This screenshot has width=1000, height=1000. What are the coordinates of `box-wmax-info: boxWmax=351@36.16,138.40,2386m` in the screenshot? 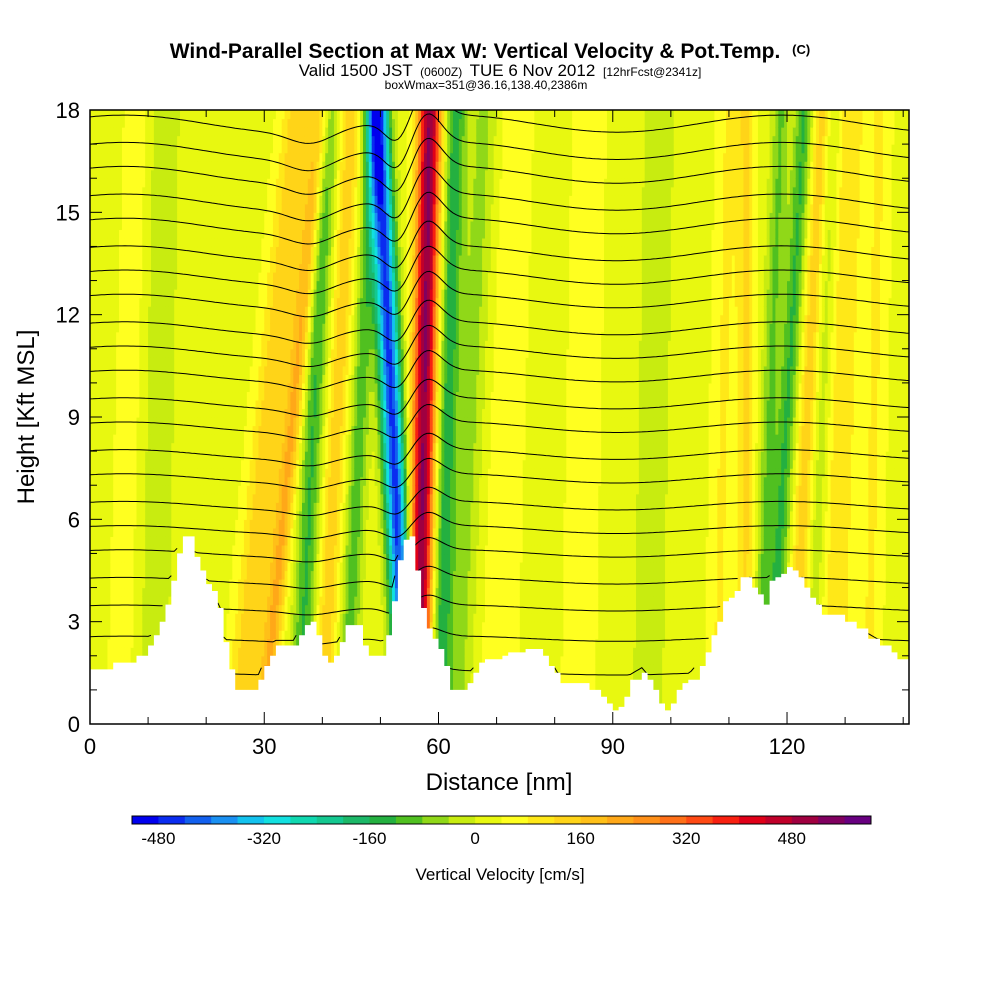 It's located at (486, 85).